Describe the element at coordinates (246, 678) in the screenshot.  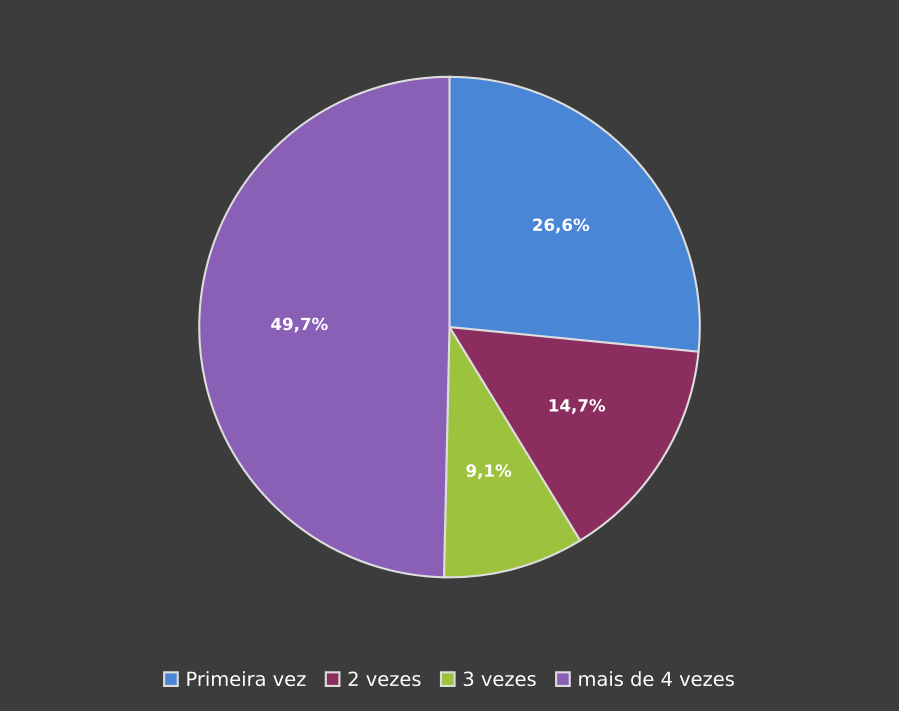
I see `legend-label: Primeira vez` at that location.